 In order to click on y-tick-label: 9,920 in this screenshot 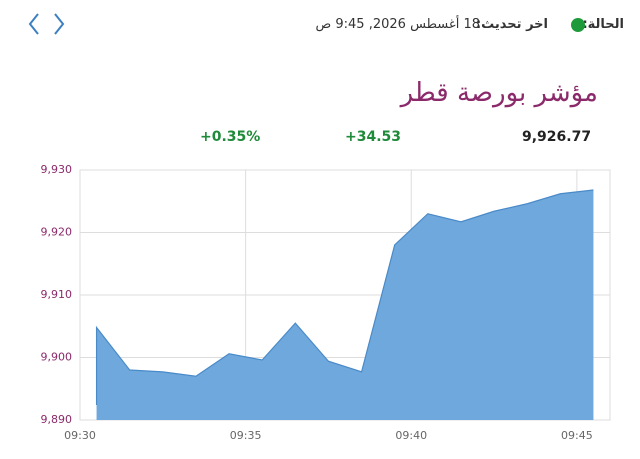, I will do `click(57, 232)`.